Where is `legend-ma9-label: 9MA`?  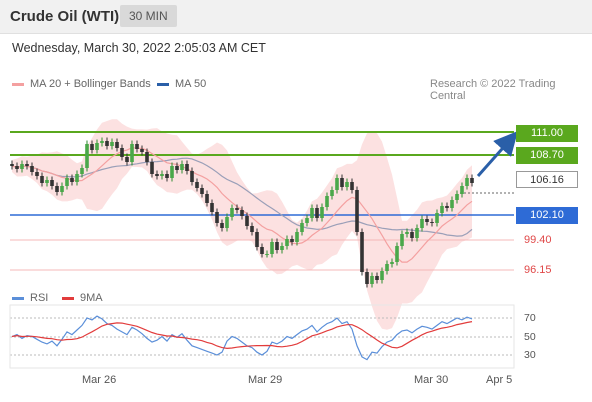 legend-ma9-label: 9MA is located at coordinates (91, 298).